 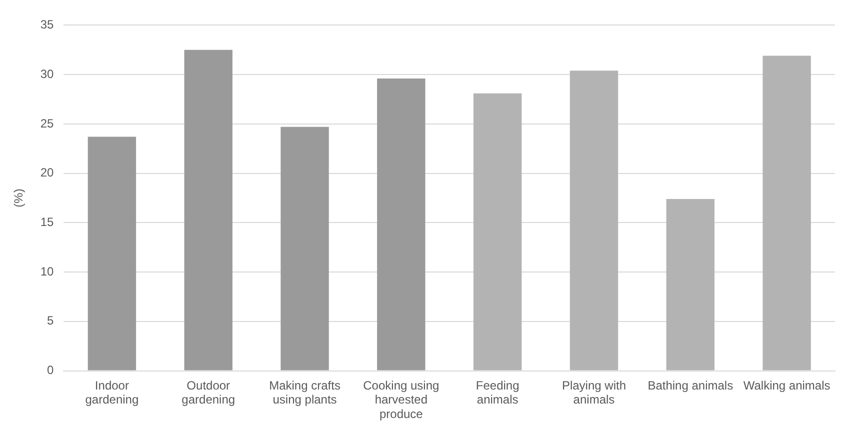 I want to click on y-tick-label: 0, so click(x=50, y=370).